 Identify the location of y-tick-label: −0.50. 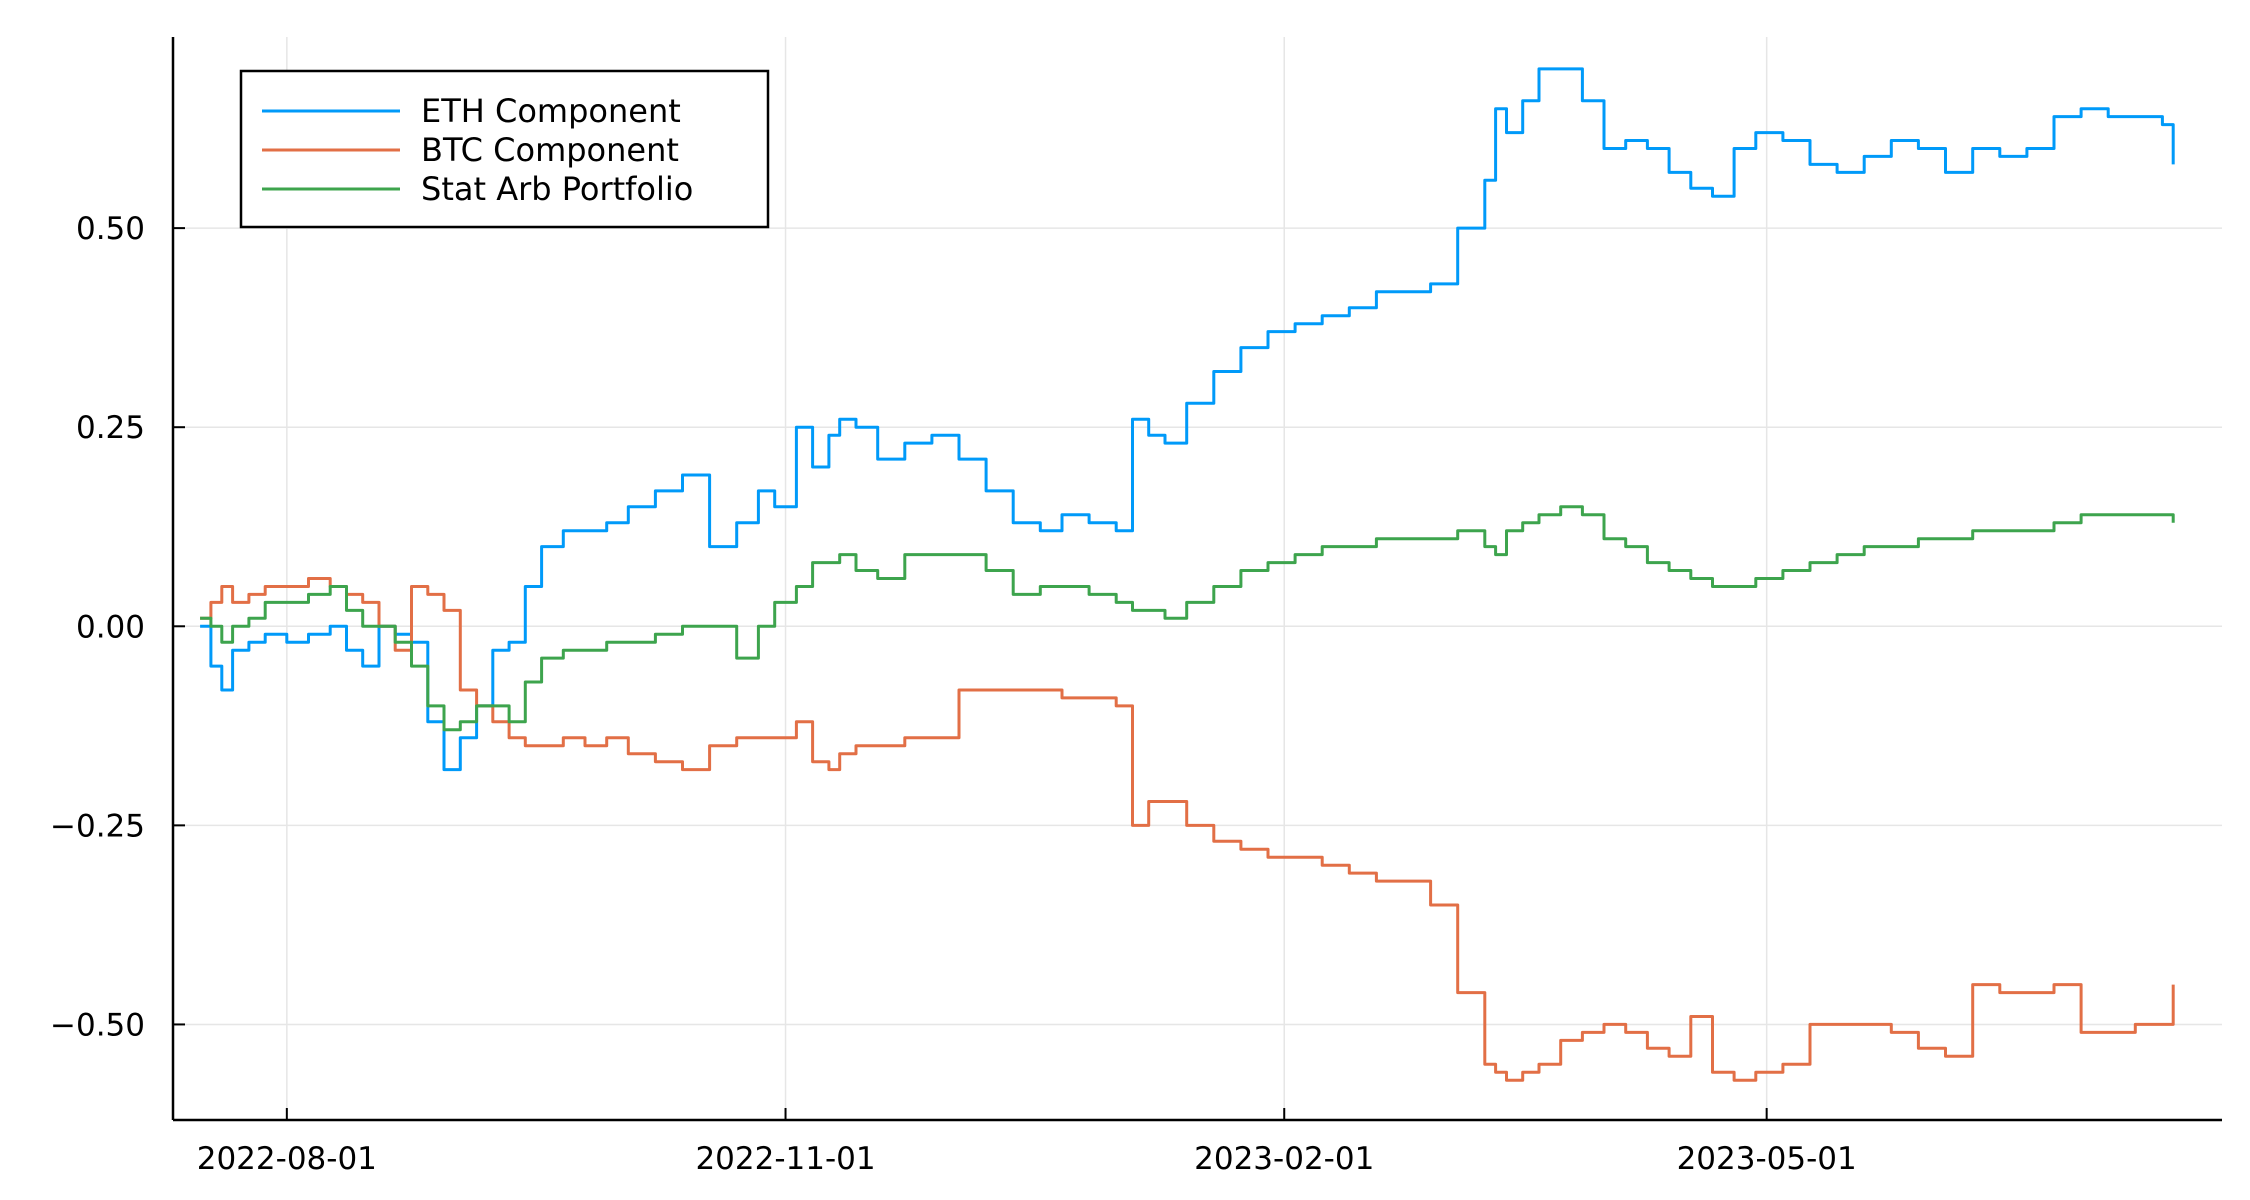
(97, 1025).